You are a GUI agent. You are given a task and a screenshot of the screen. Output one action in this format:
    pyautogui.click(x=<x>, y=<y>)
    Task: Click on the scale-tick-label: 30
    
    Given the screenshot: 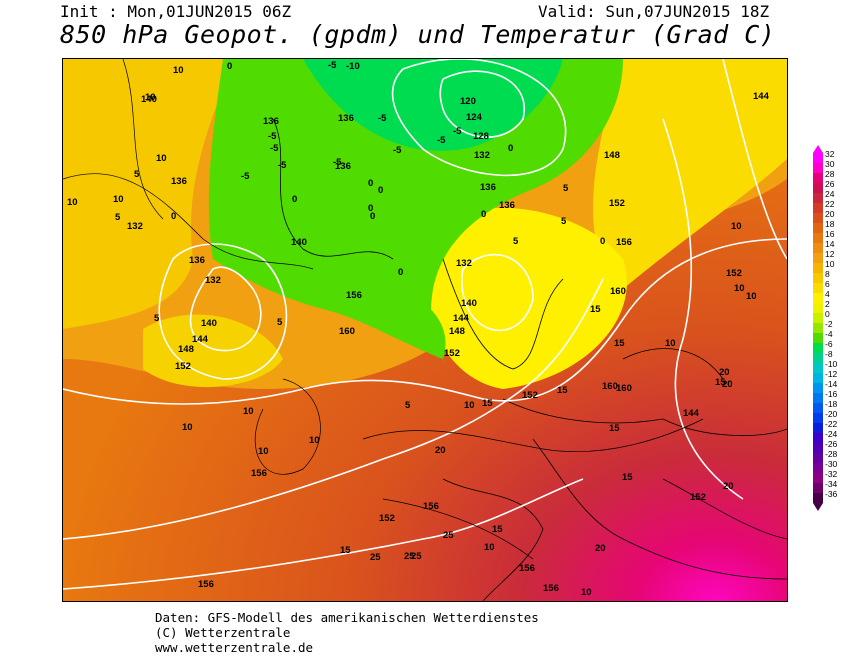 What is the action you would take?
    pyautogui.click(x=830, y=164)
    